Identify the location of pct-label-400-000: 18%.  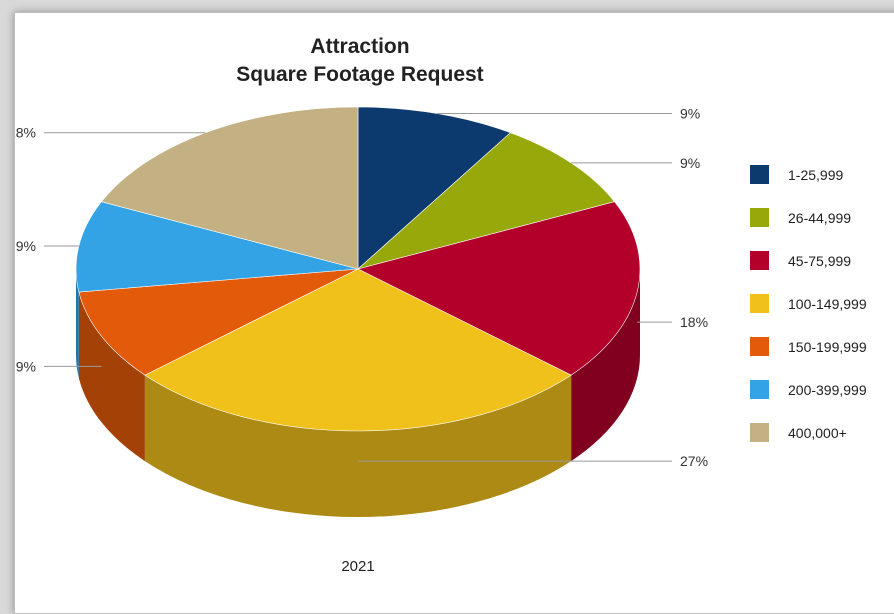
(25, 133).